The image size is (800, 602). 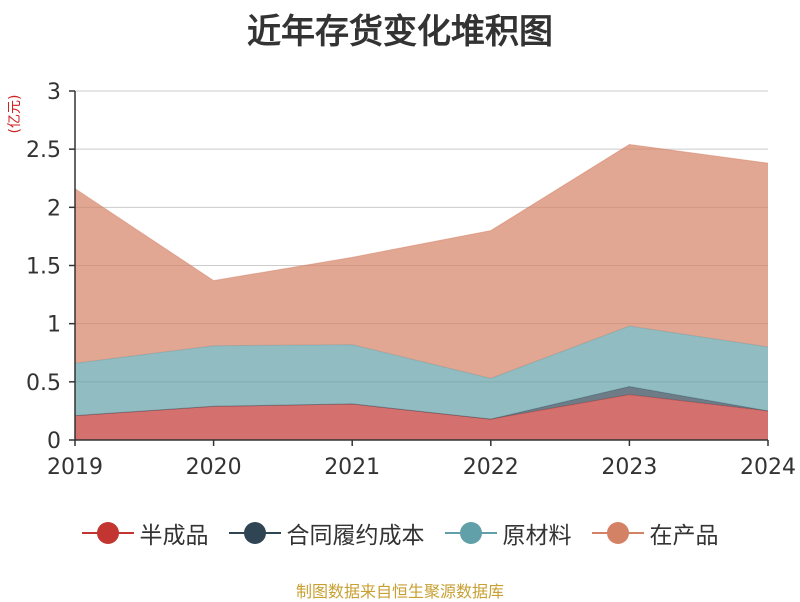 I want to click on x-tick-label: 2021, so click(x=352, y=467).